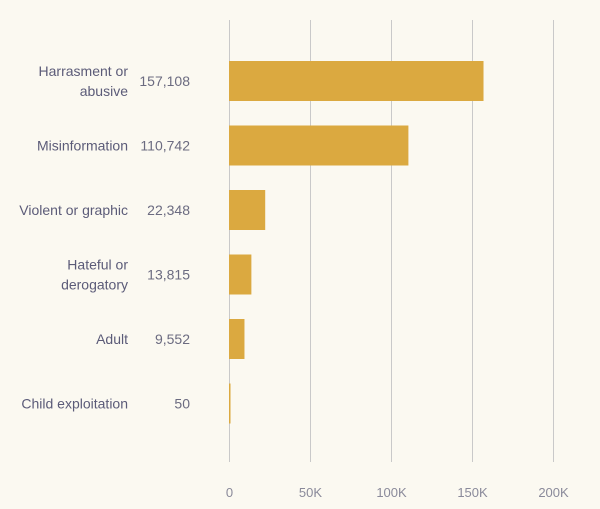 This screenshot has width=600, height=509. What do you see at coordinates (84, 71) in the screenshot?
I see `category-label: Harrasment or` at bounding box center [84, 71].